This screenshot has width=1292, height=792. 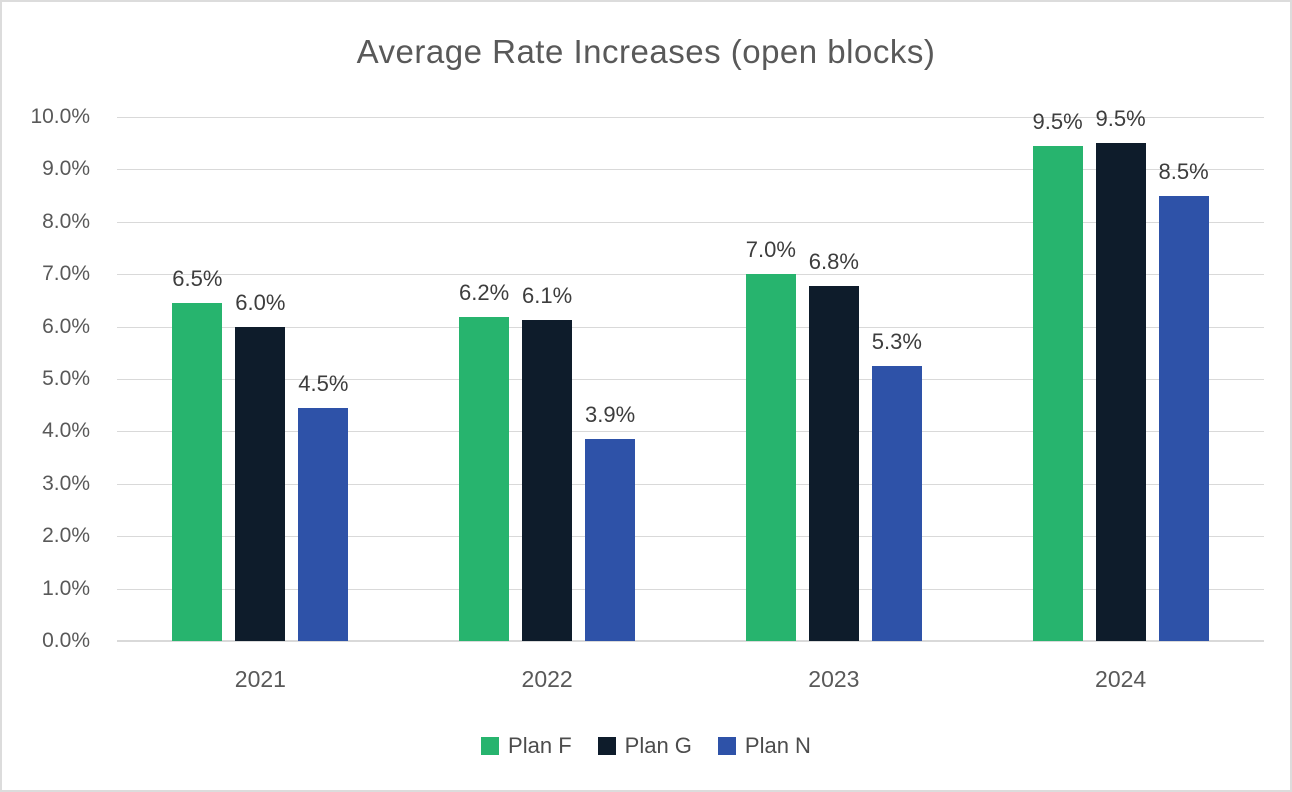 I want to click on bar-value-label-plan-n-2022: 3.9%, so click(x=610, y=415).